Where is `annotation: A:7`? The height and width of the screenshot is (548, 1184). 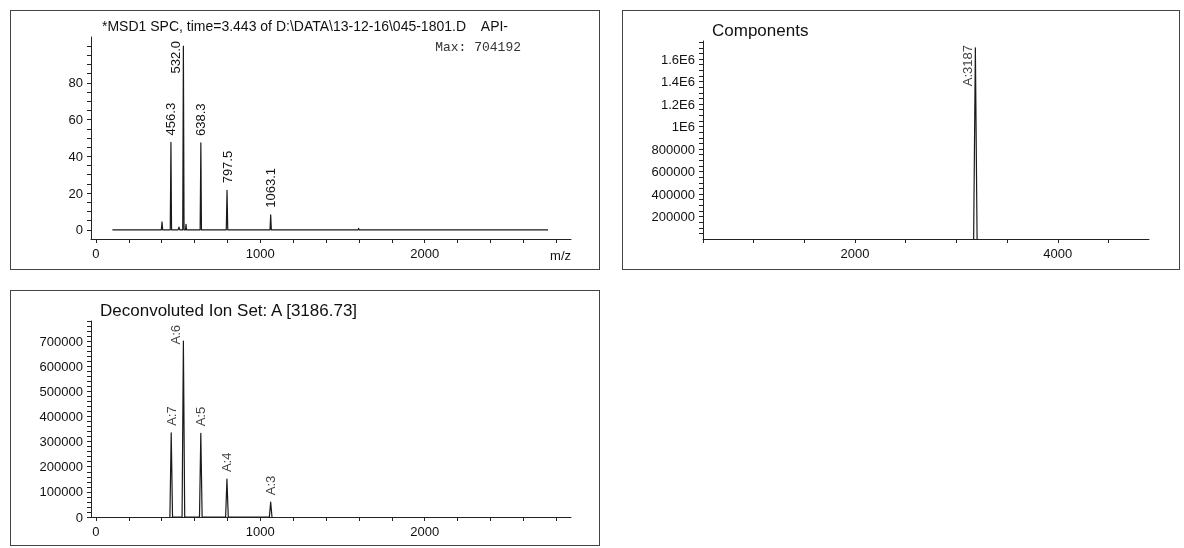
annotation: A:7 is located at coordinates (171, 416).